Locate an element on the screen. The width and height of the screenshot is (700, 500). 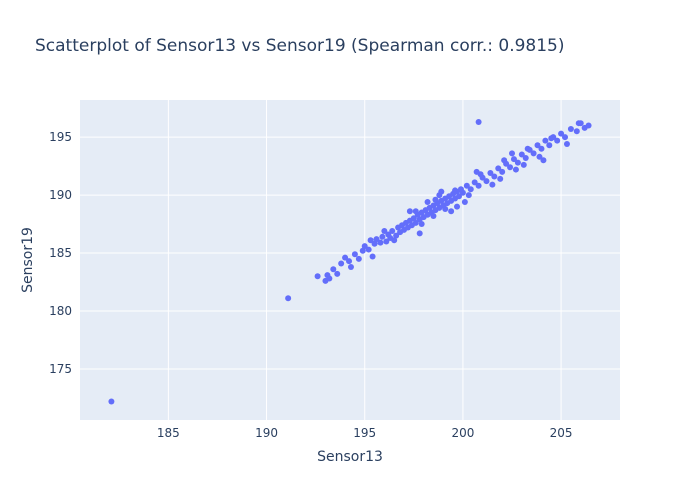
x-axis-ticks: 185 190 195 200 205 is located at coordinates (365, 433).